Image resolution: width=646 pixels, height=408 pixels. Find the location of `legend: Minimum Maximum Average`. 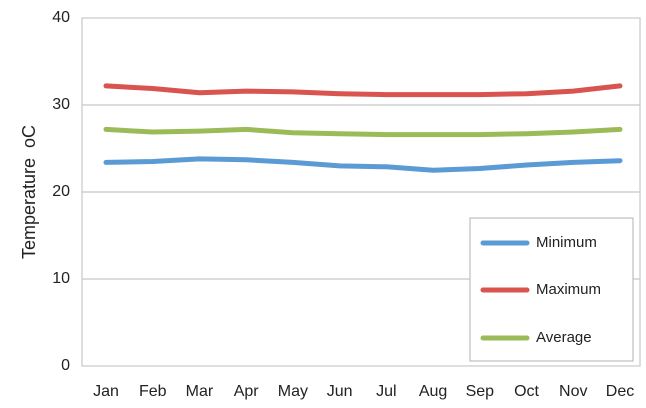

legend: Minimum Maximum Average is located at coordinates (551, 289).